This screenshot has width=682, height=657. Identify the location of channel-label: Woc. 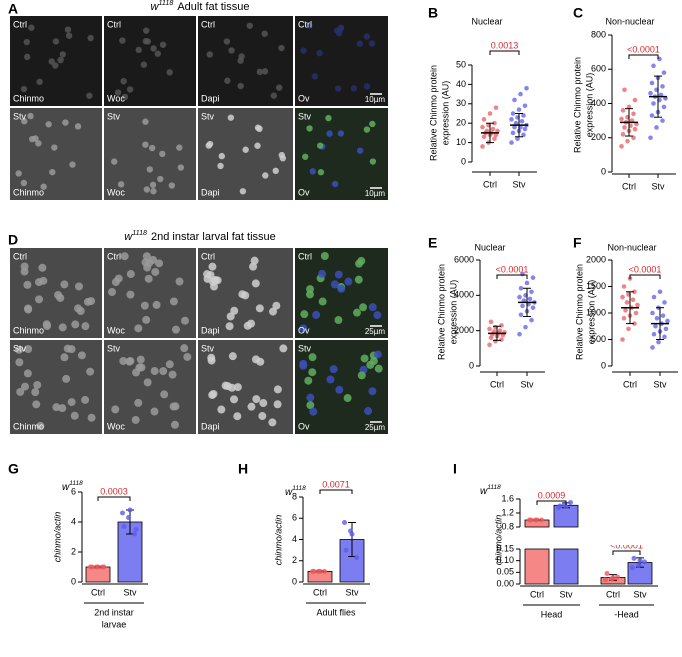
(116, 426).